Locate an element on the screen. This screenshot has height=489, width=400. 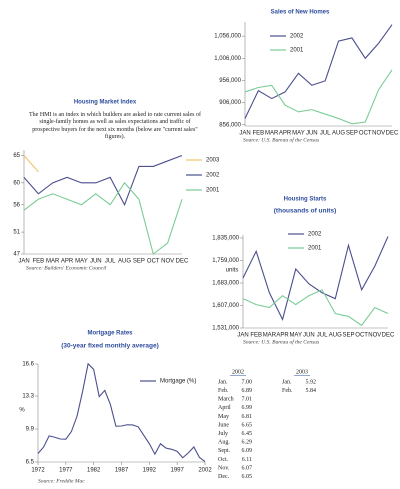
table-rate: 6.29 is located at coordinates (247, 443).